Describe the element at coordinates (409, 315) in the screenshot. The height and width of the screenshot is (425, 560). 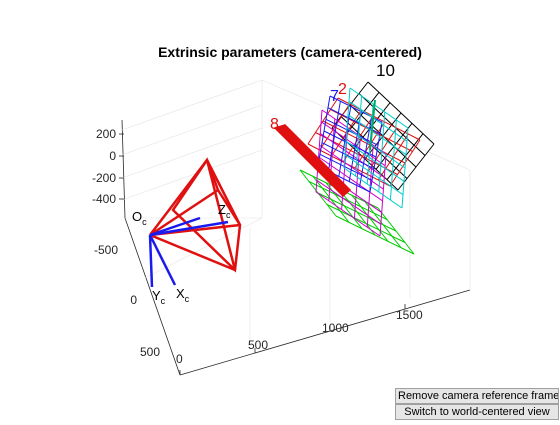
I see `x-tick-label: 1500` at that location.